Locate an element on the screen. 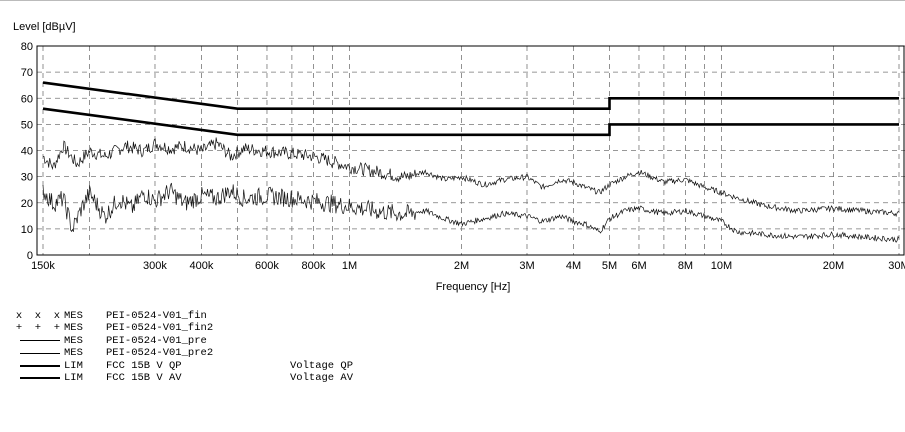  x-tick-label: 2M is located at coordinates (461, 266).